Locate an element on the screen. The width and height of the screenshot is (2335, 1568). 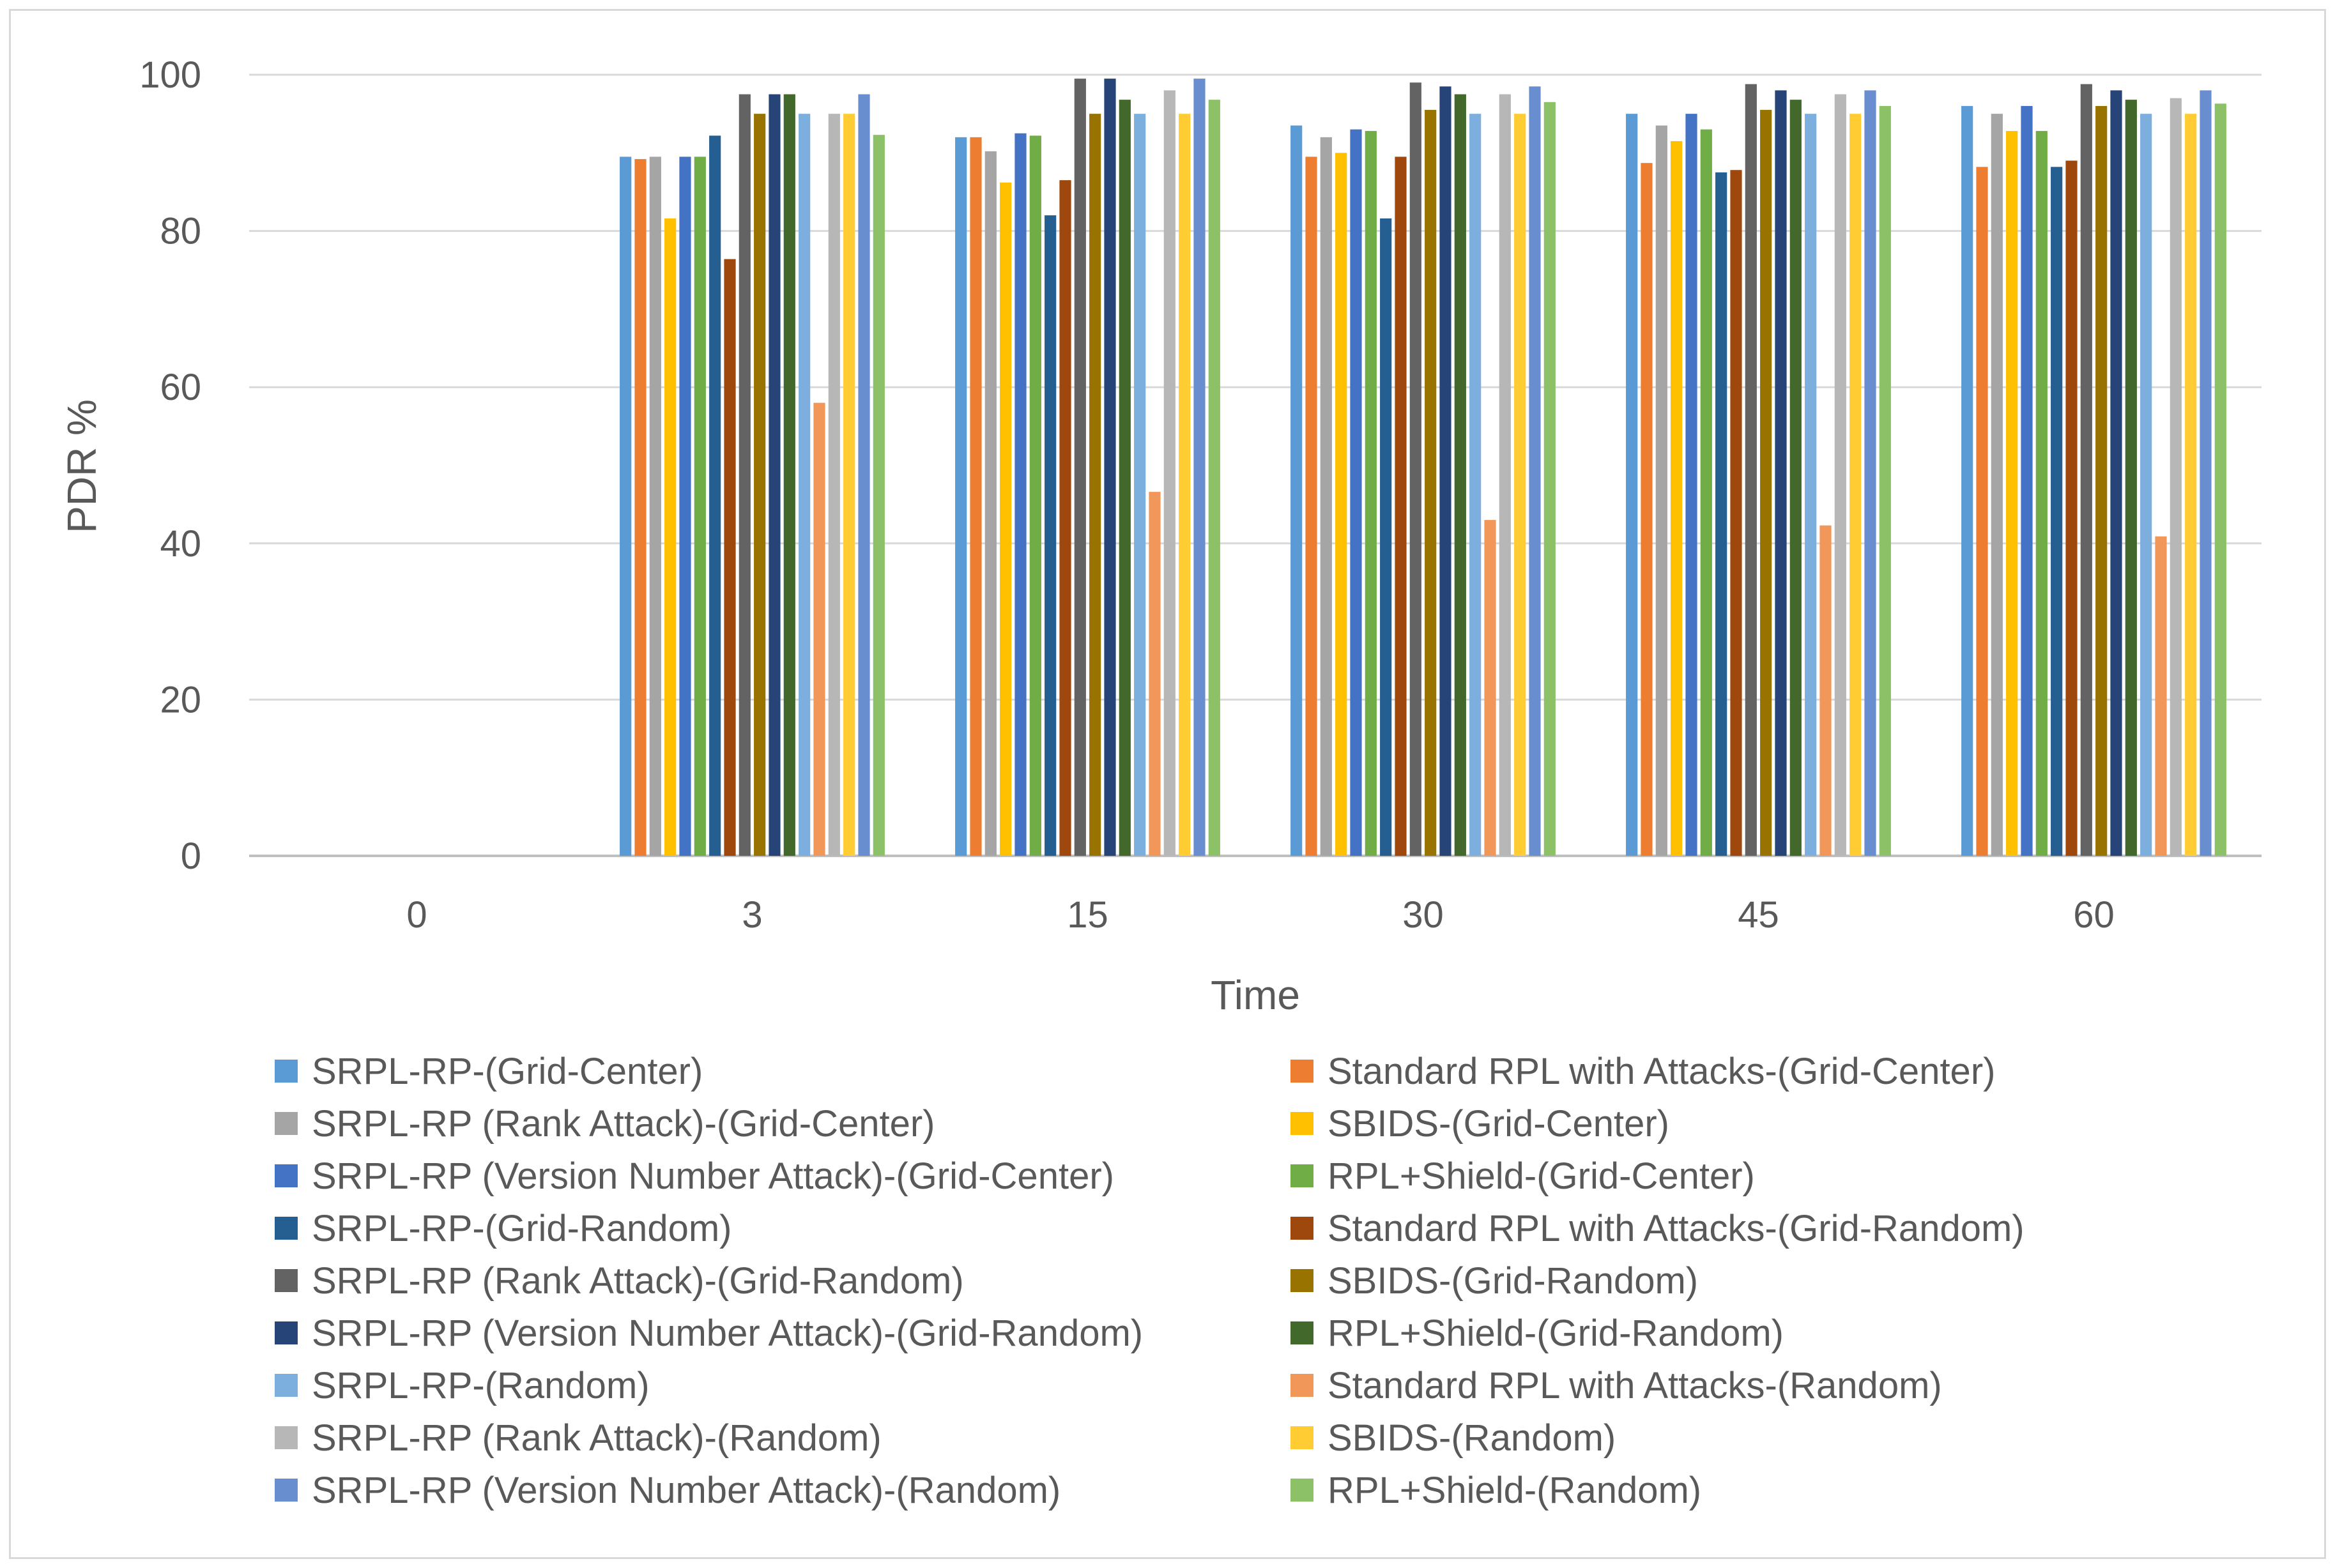
legend-item: SRPL-RP (Rank Attack)-(Grid-Center) is located at coordinates (783, 1123).